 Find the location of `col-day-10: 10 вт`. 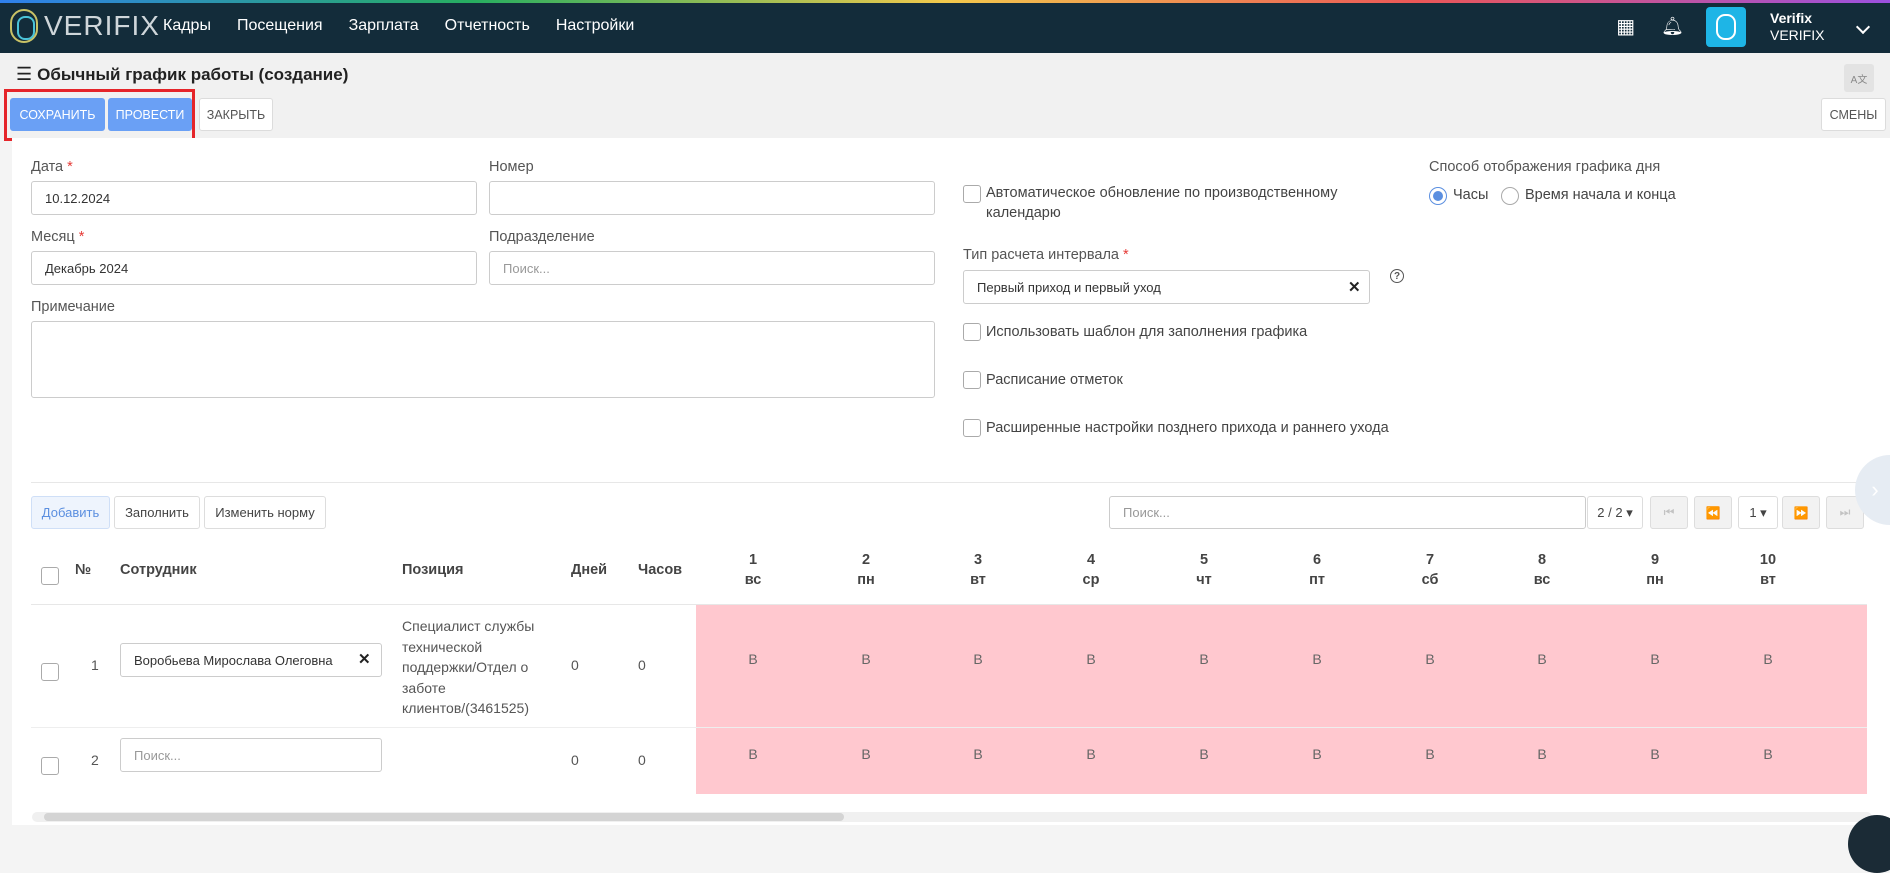

col-day-10: 10 вт is located at coordinates (1768, 570).